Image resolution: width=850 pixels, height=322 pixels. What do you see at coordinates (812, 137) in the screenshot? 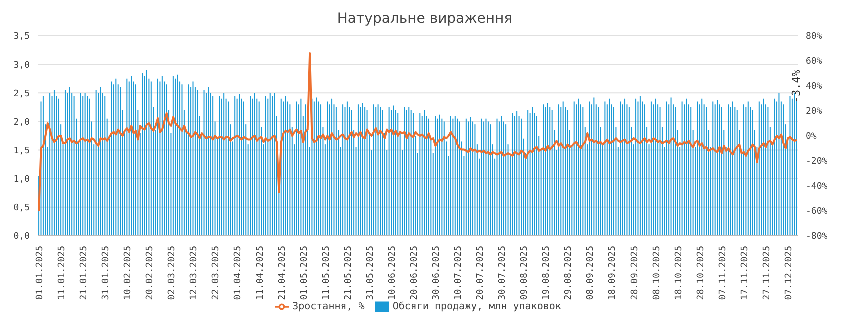
I see `y2-tick-label: 0%` at bounding box center [812, 137].